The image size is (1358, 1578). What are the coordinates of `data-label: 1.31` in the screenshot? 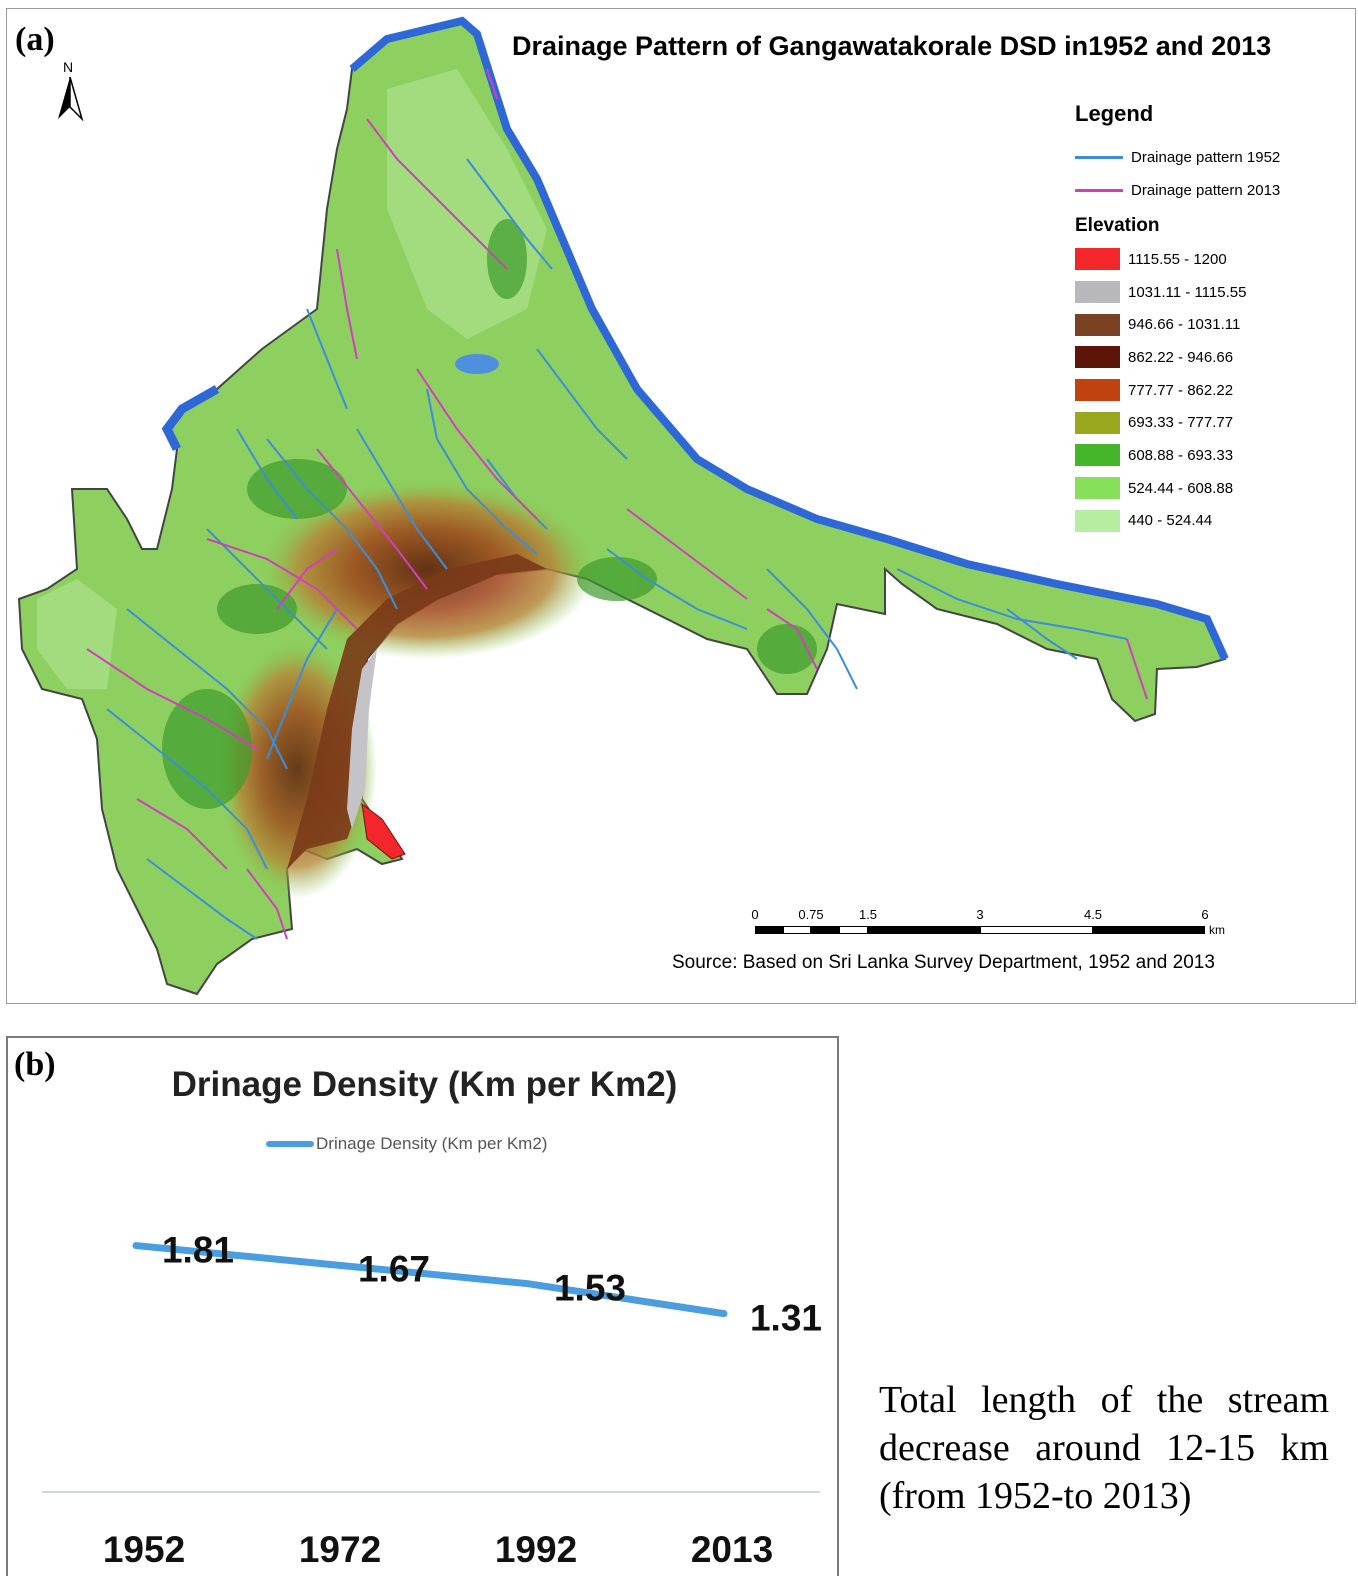 It's located at (786, 1318).